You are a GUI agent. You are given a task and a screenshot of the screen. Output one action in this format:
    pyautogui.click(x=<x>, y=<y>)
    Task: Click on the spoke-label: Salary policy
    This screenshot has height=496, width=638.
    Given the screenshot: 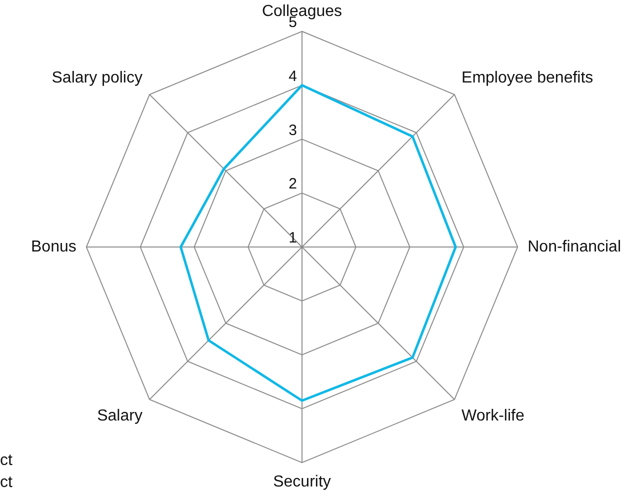 What is the action you would take?
    pyautogui.click(x=97, y=77)
    